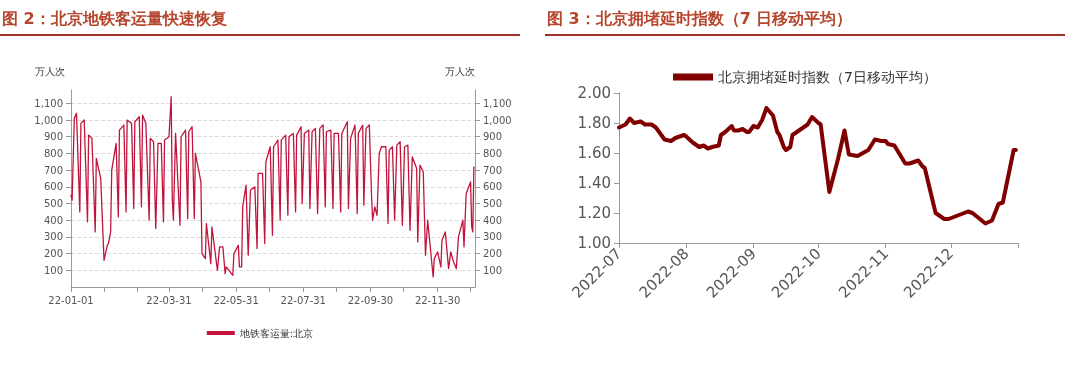  What do you see at coordinates (594, 243) in the screenshot?
I see `y-tick-label: 1.00` at bounding box center [594, 243].